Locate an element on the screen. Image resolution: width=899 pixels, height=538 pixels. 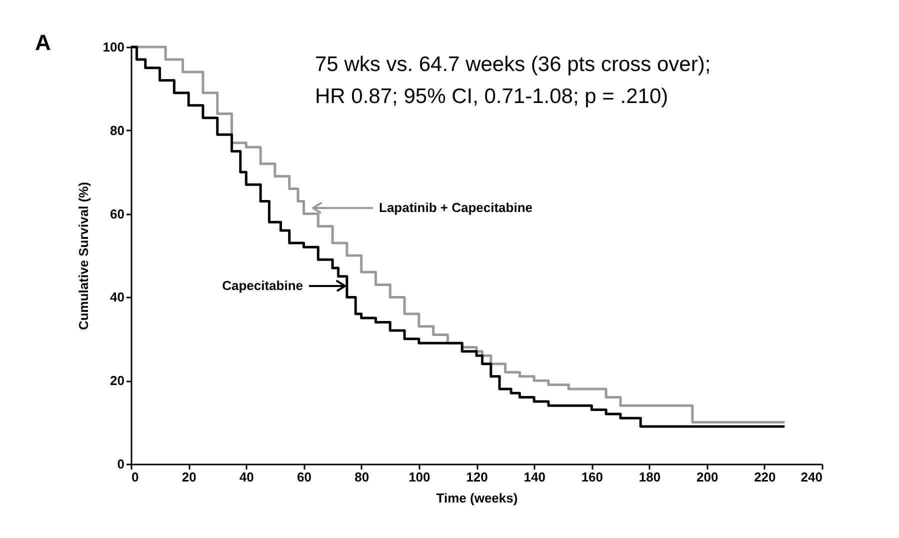
x-tick-label: 40 is located at coordinates (246, 477).